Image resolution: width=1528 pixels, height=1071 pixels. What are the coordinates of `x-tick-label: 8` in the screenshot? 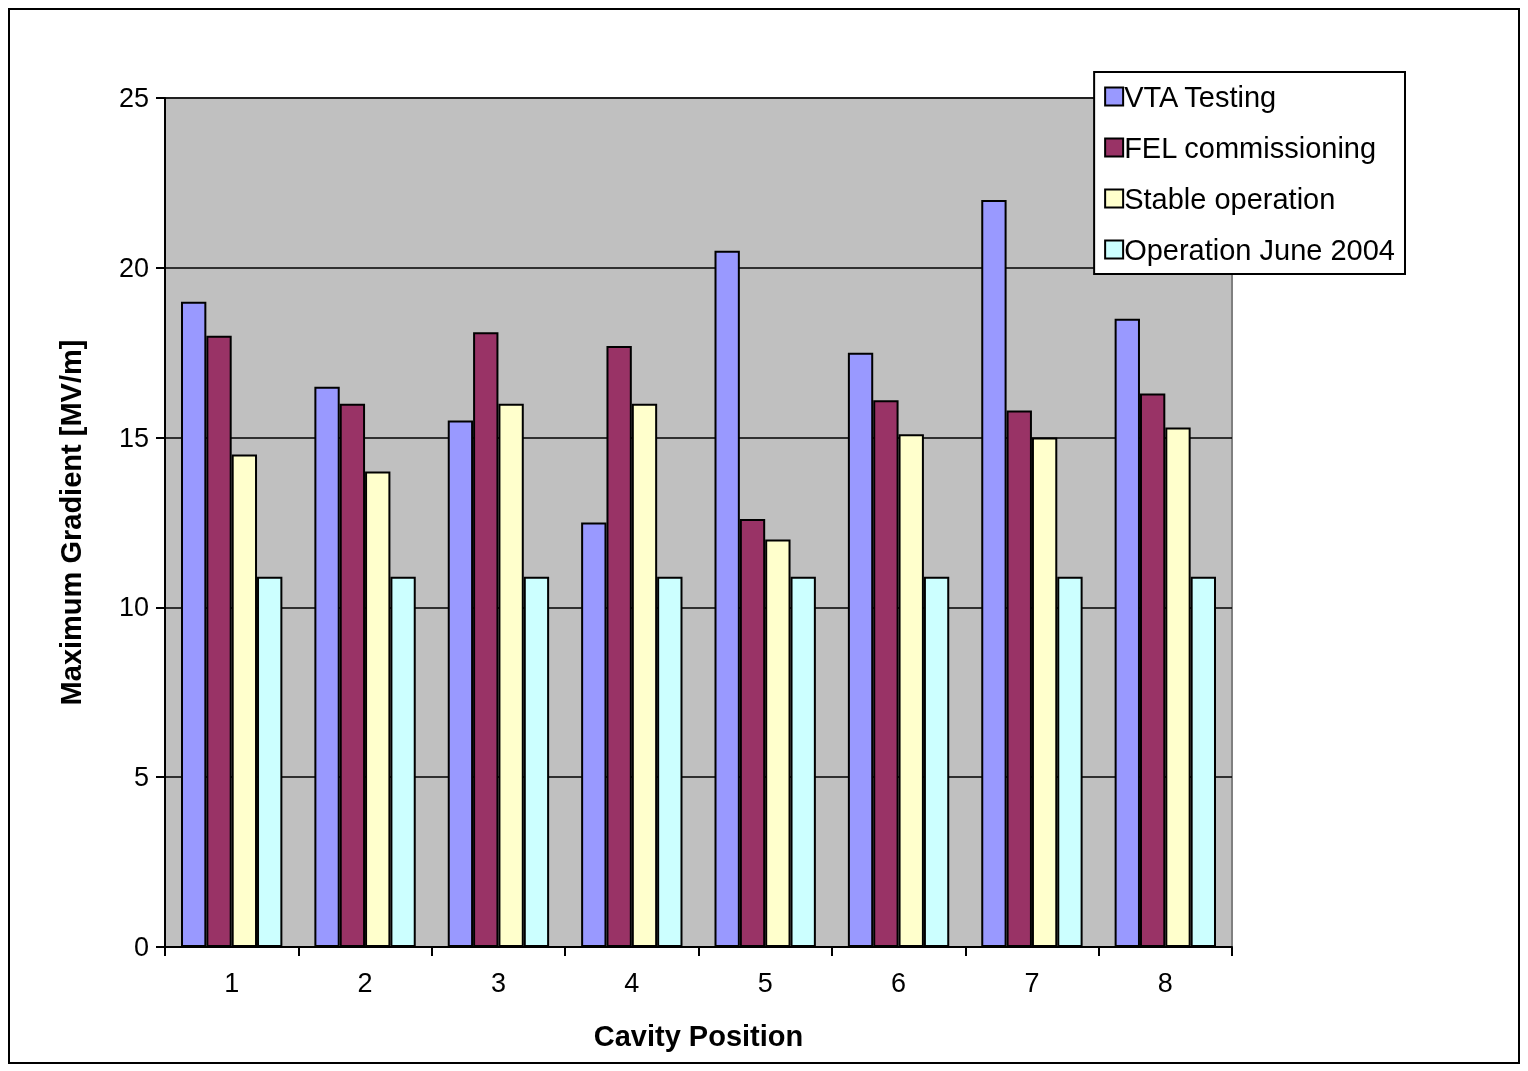 It's located at (1165, 982).